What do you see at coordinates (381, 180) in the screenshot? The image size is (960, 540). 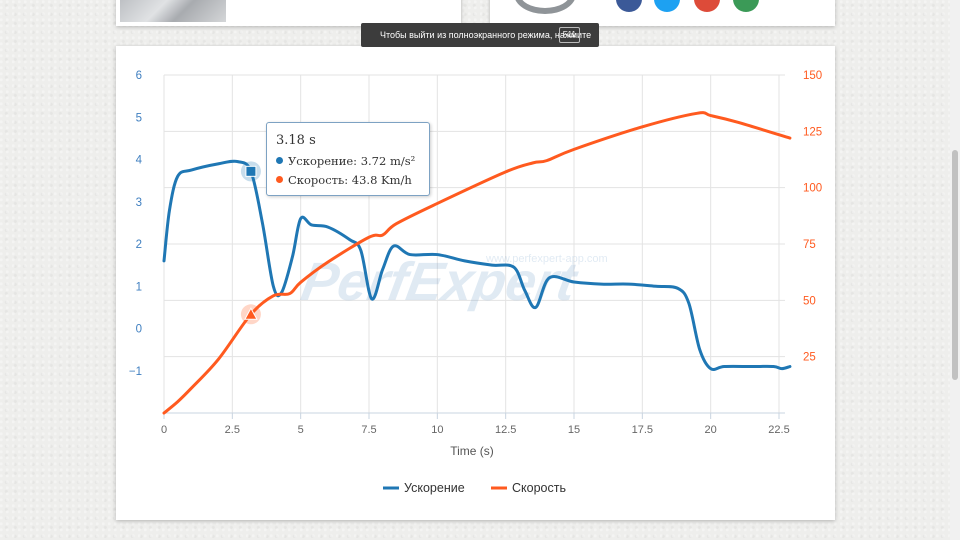 I see `tooltip-speed-value: 43.8 Km/h` at bounding box center [381, 180].